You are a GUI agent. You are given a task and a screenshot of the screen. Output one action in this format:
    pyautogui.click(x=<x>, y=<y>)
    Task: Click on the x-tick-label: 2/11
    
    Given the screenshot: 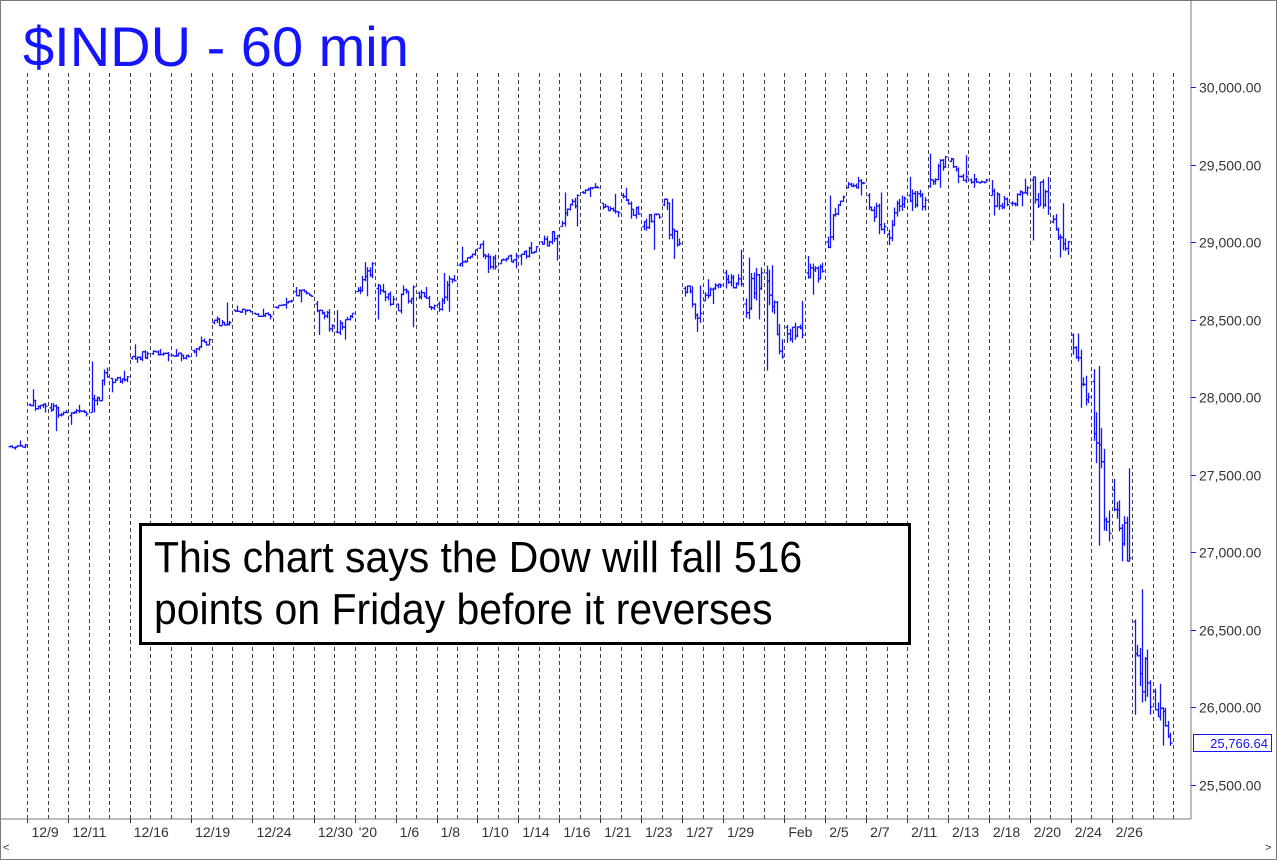 What is the action you would take?
    pyautogui.click(x=924, y=832)
    